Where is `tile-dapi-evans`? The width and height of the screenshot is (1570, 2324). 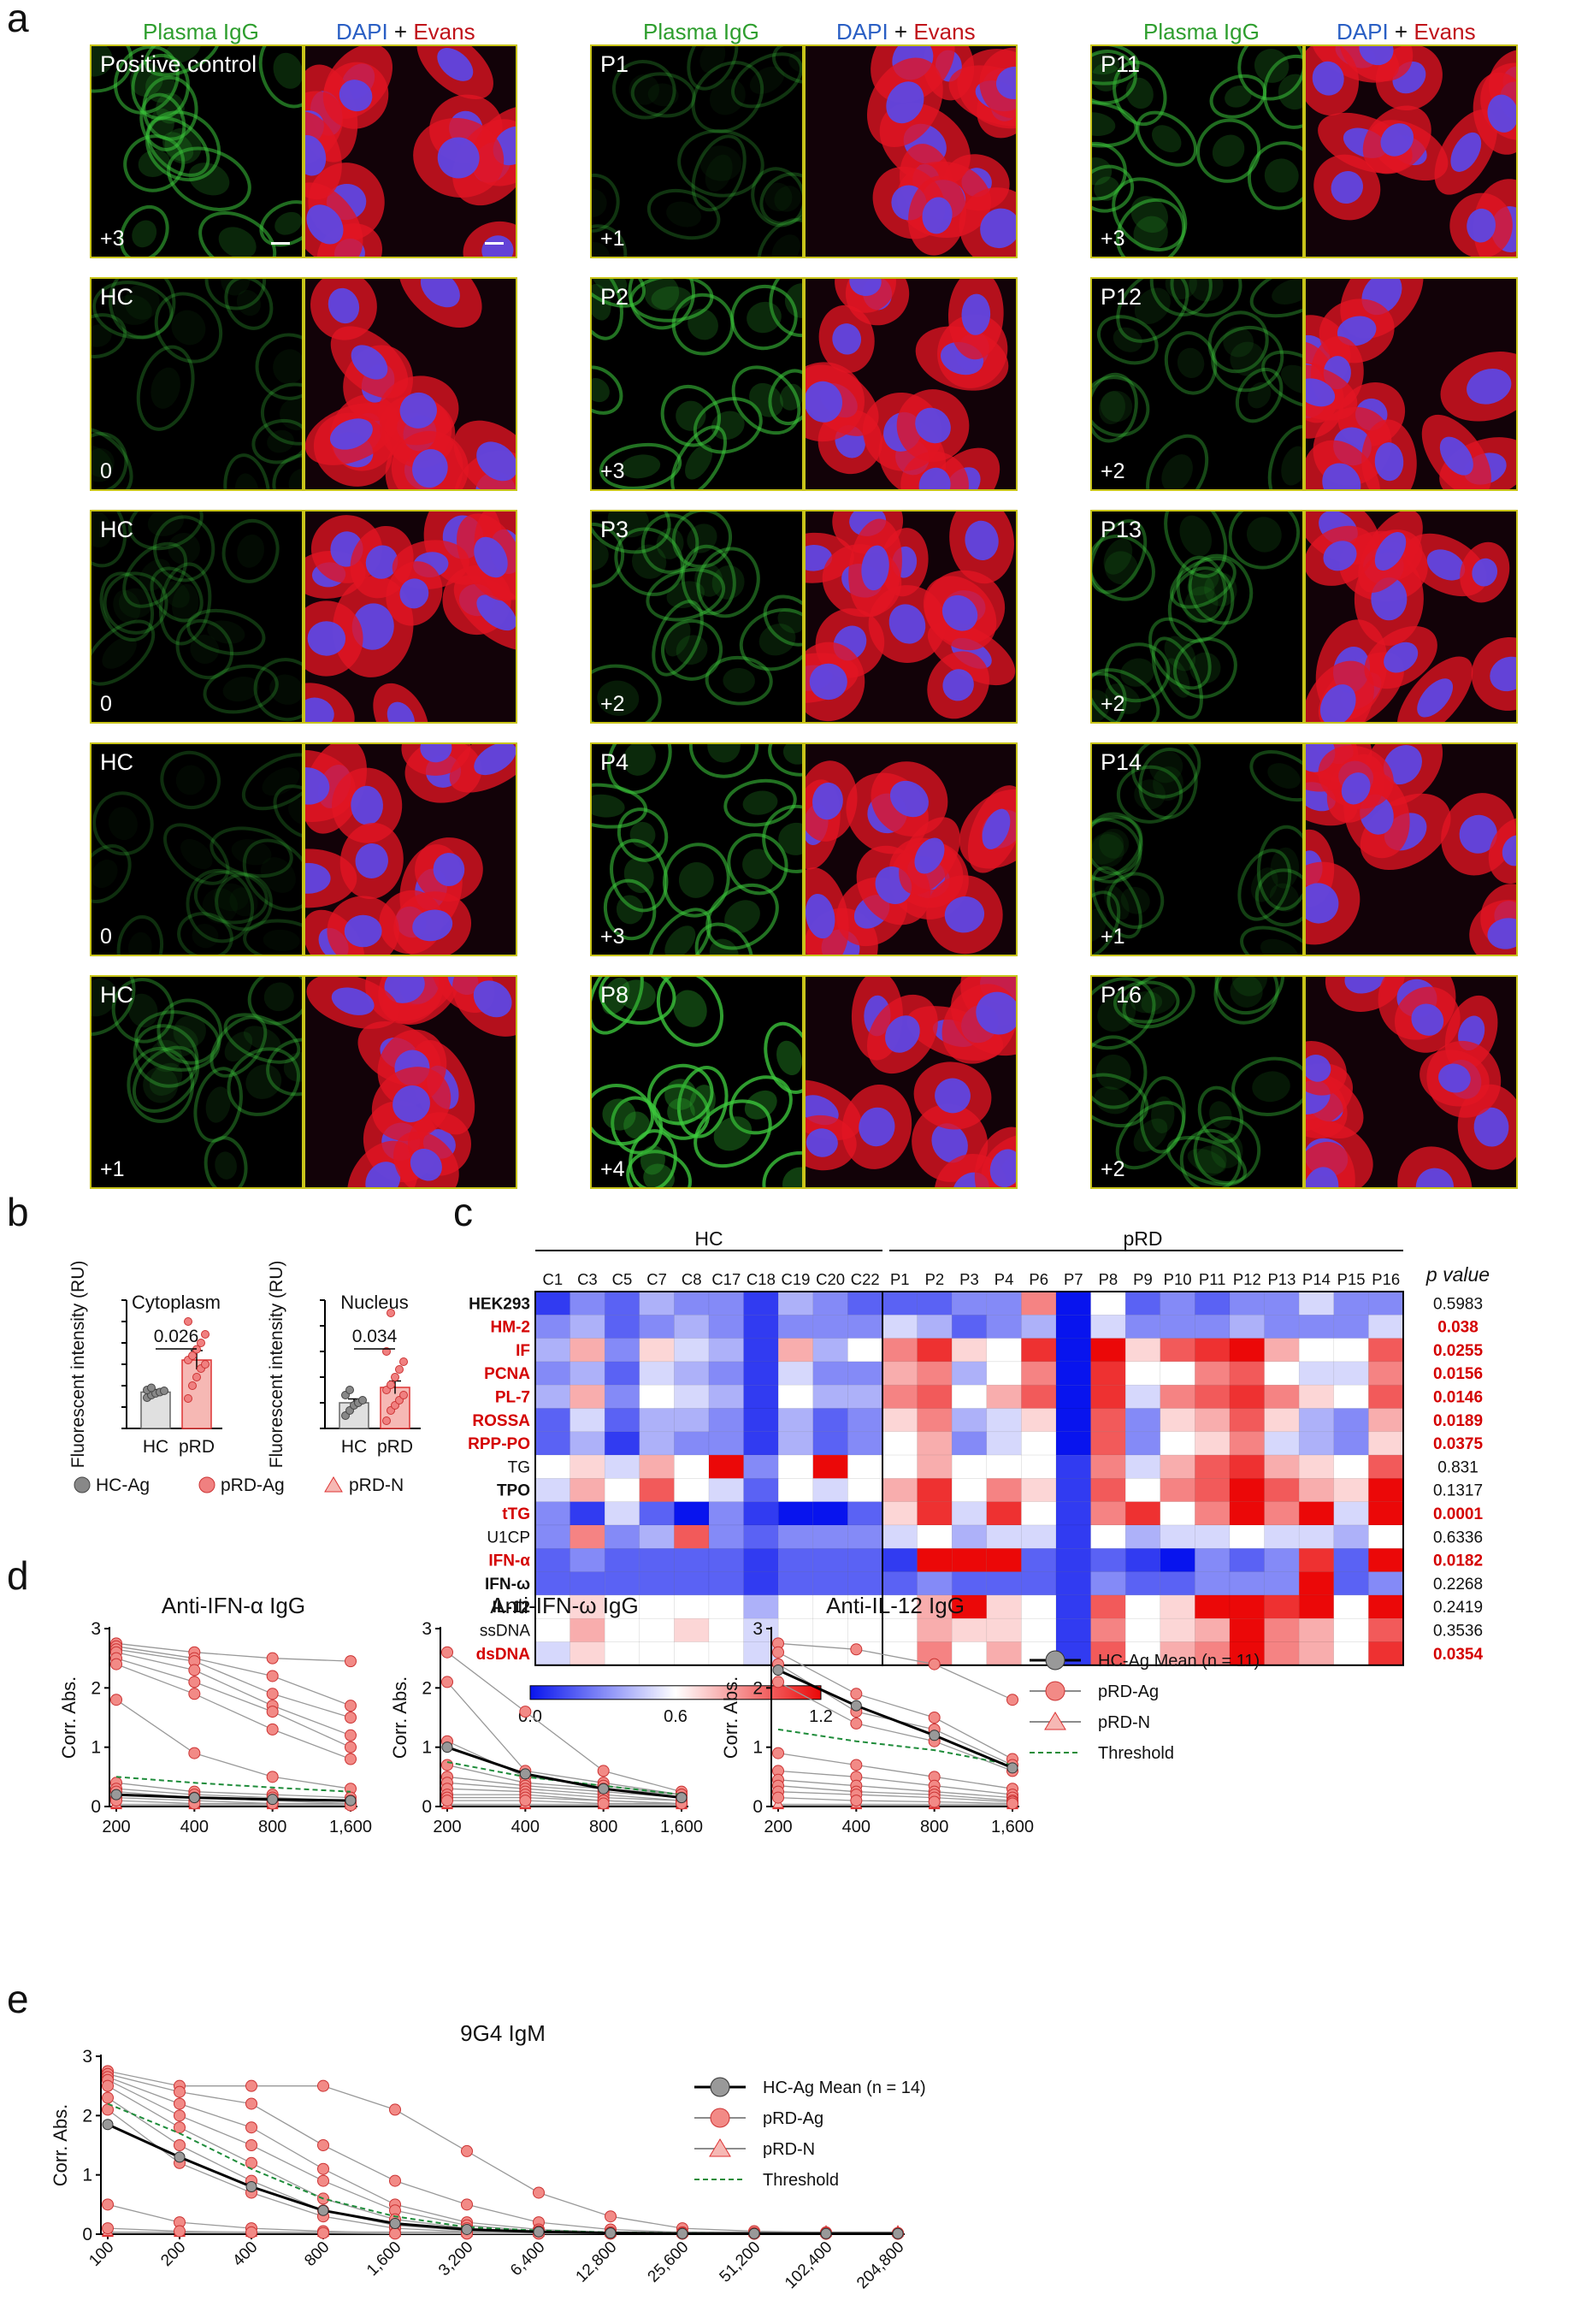 tile-dapi-evans is located at coordinates (410, 617).